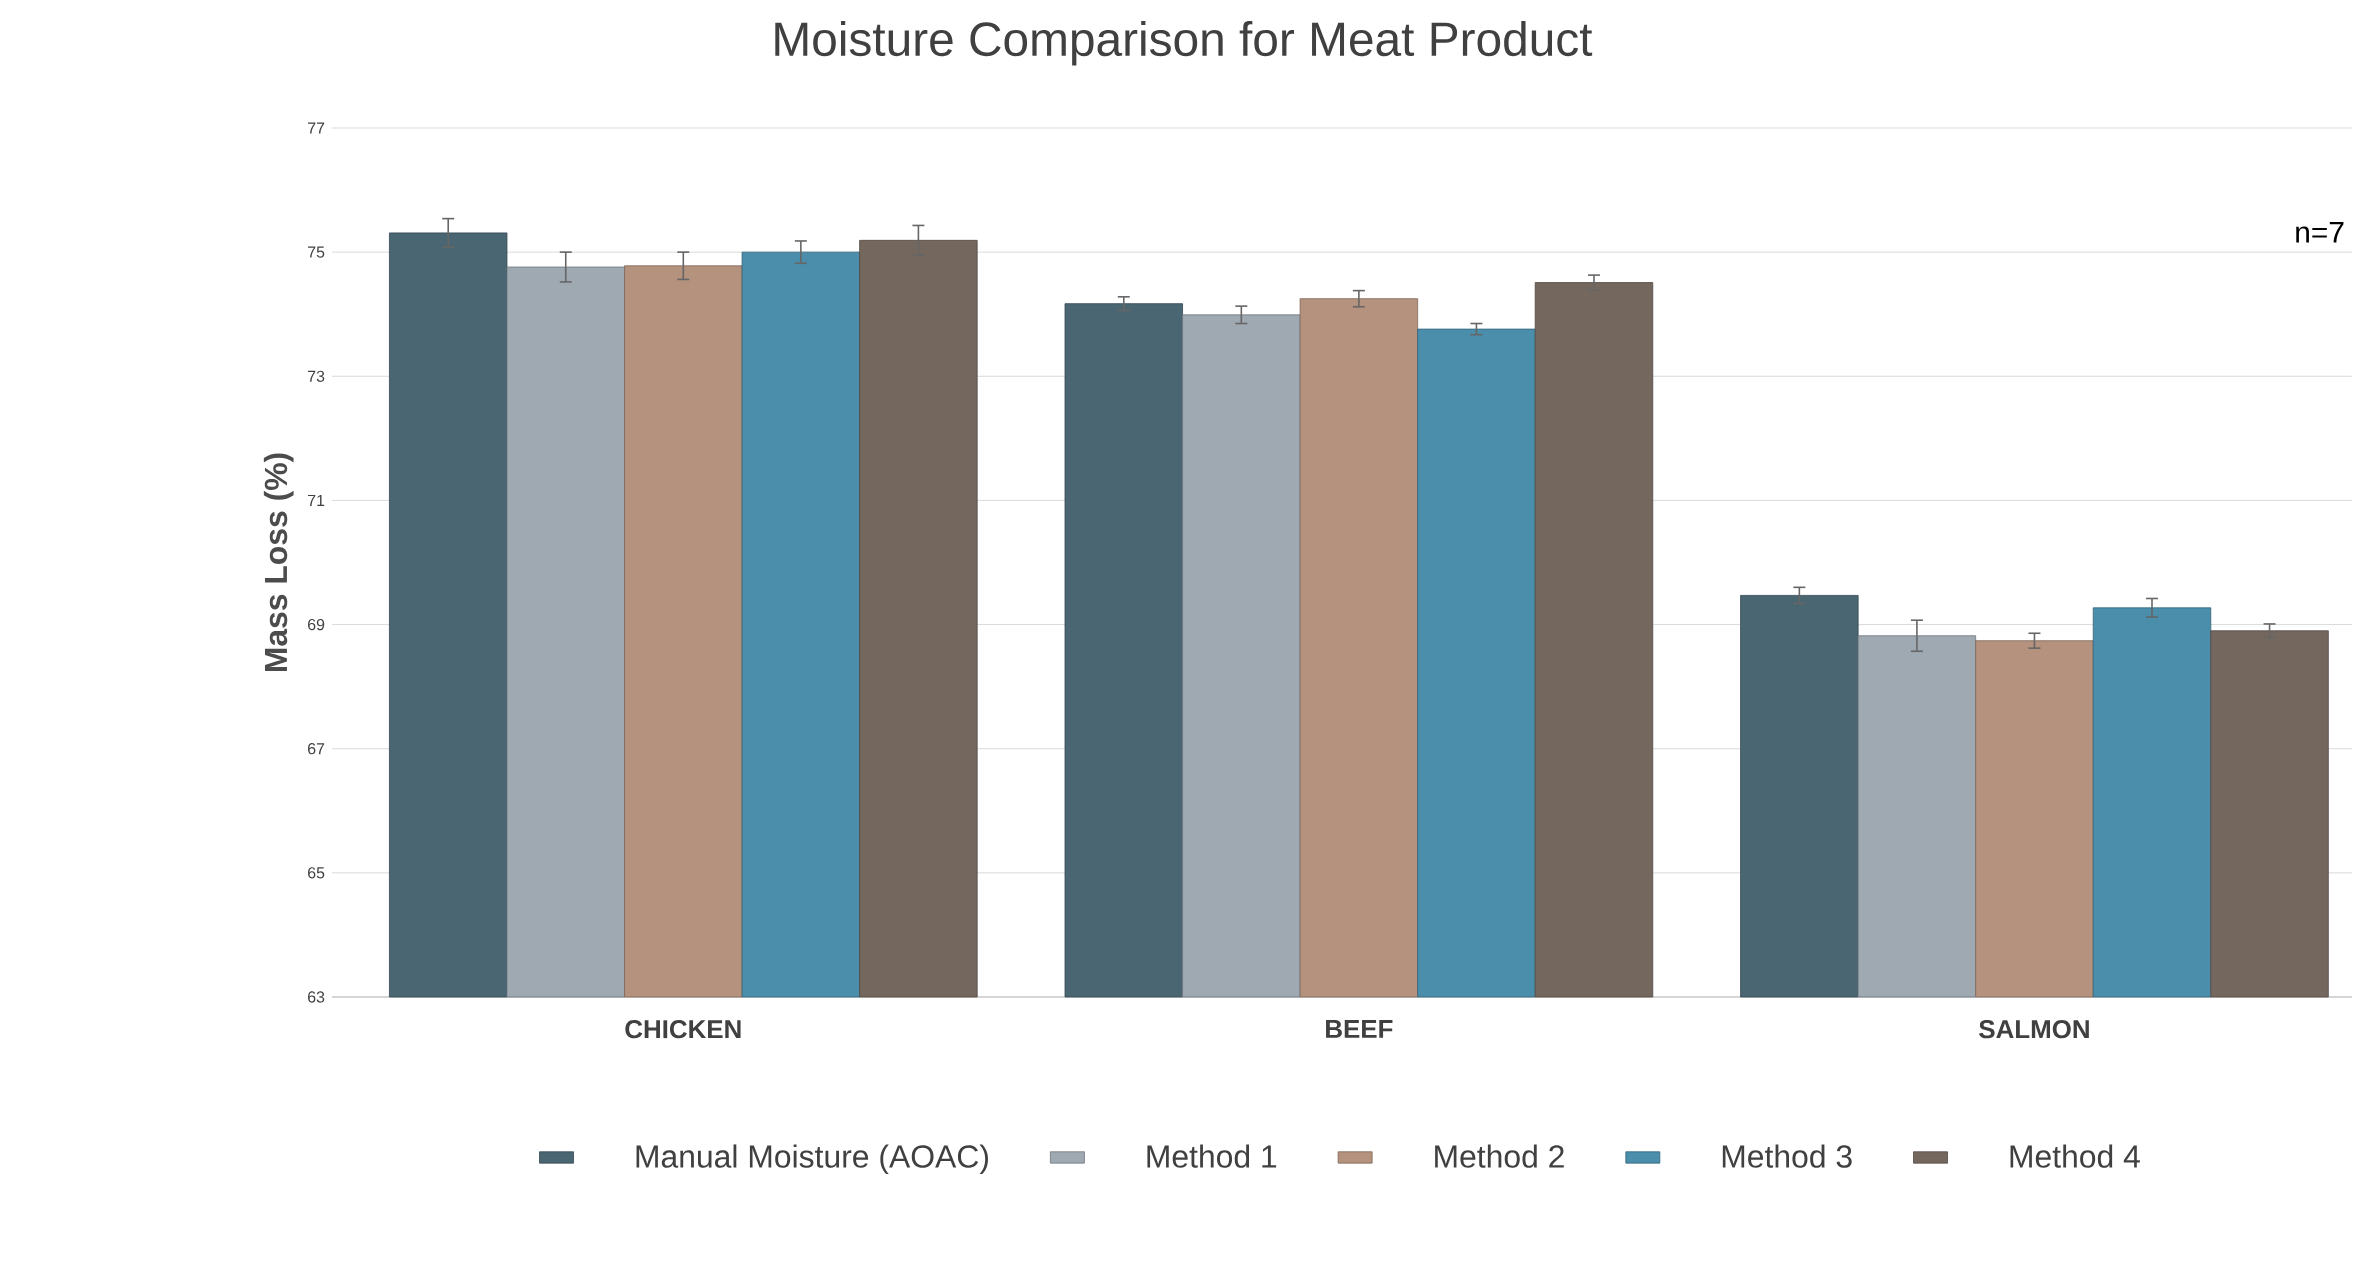  What do you see at coordinates (316, 128) in the screenshot?
I see `y-tick-label: 77` at bounding box center [316, 128].